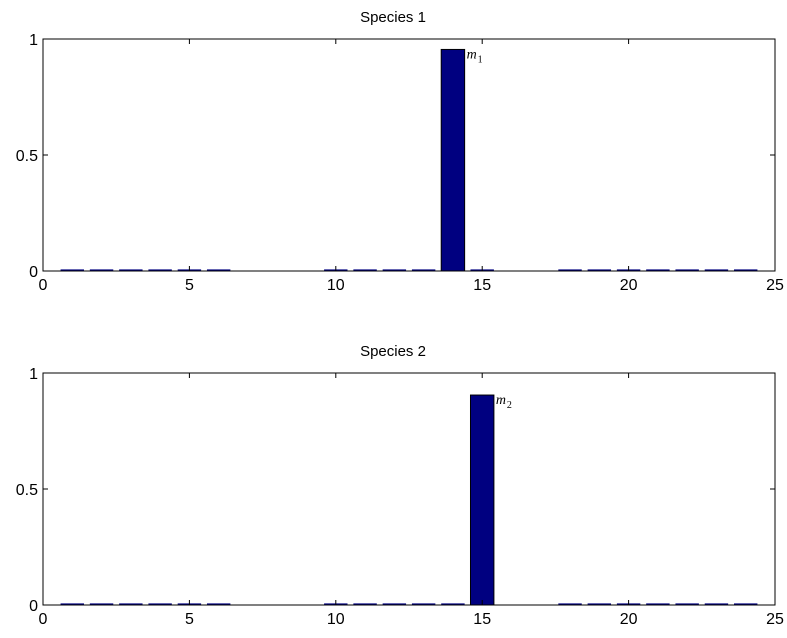  What do you see at coordinates (393, 17) in the screenshot?
I see `chart-title: Species 1` at bounding box center [393, 17].